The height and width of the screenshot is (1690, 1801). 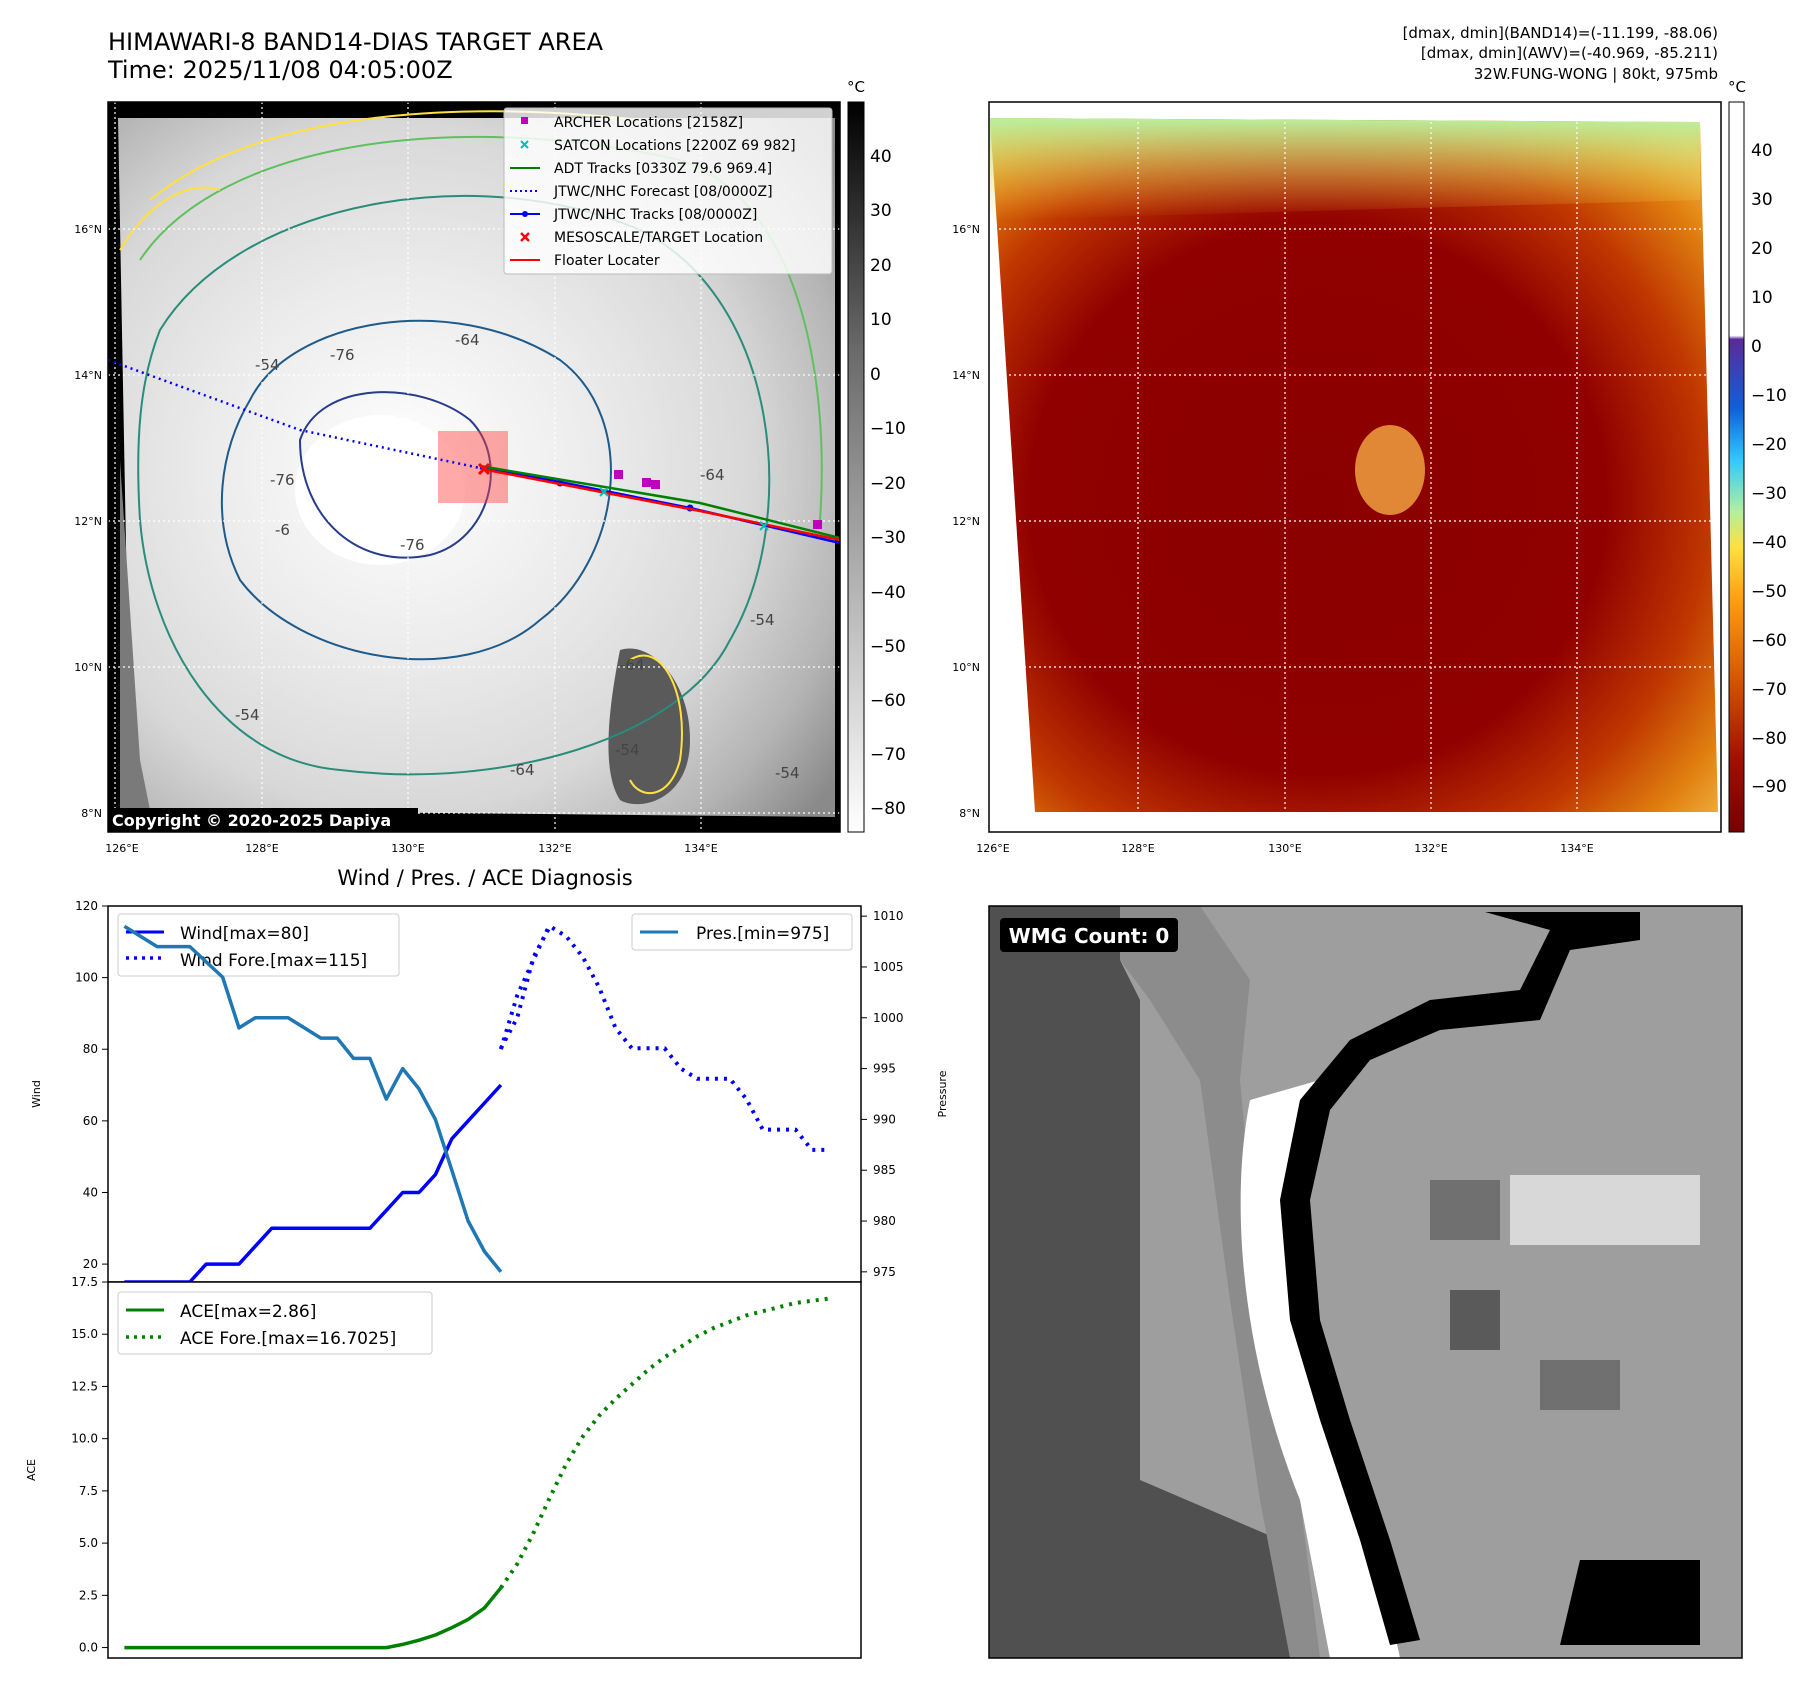 What do you see at coordinates (90, 1121) in the screenshot?
I see `y-tick-label: 60` at bounding box center [90, 1121].